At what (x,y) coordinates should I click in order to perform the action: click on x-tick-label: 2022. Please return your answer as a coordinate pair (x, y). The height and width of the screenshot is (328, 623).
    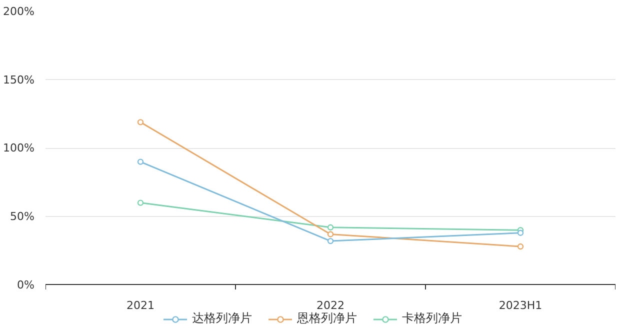
    Looking at the image, I should click on (330, 305).